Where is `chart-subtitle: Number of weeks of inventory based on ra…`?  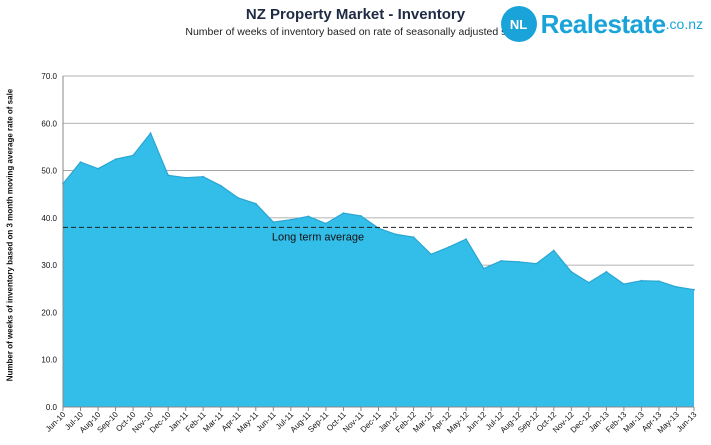
chart-subtitle: Number of weeks of inventory based on ra… is located at coordinates (355, 32).